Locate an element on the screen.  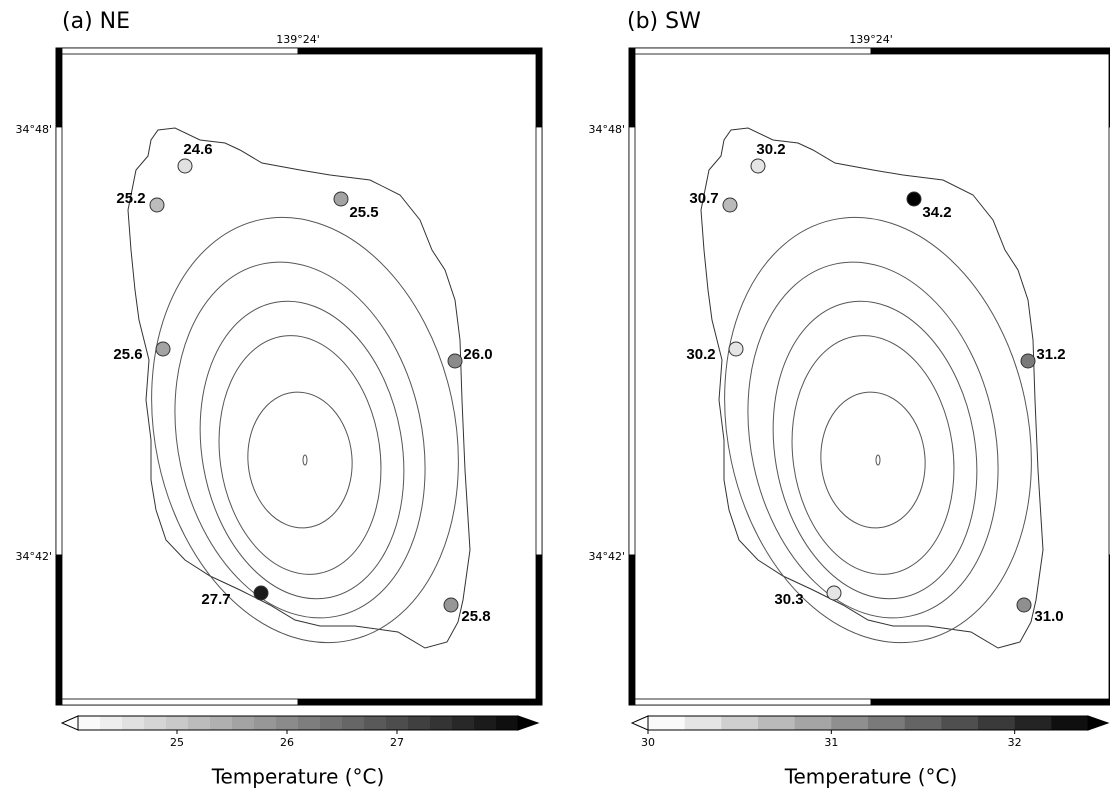
colorbar-tick-label: 32 is located at coordinates (1015, 742).